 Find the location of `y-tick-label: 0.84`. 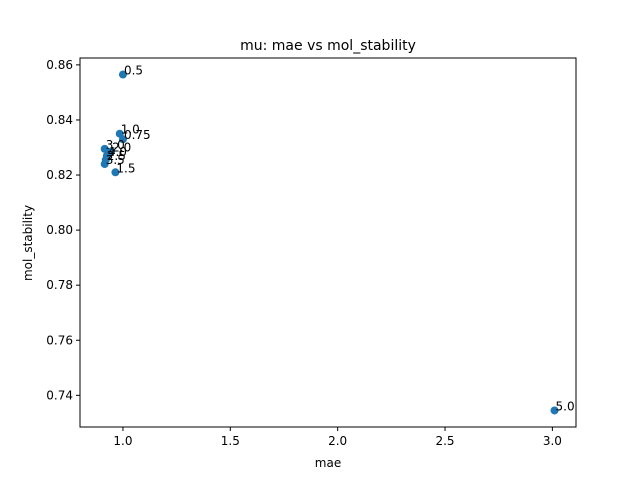

y-tick-label: 0.84 is located at coordinates (59, 120).